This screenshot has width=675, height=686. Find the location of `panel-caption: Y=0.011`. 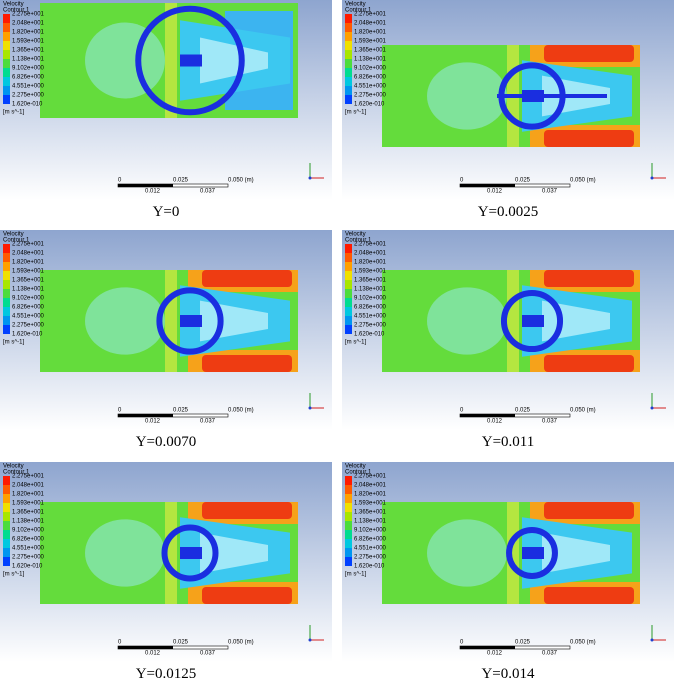

panel-caption: Y=0.011 is located at coordinates (508, 442).